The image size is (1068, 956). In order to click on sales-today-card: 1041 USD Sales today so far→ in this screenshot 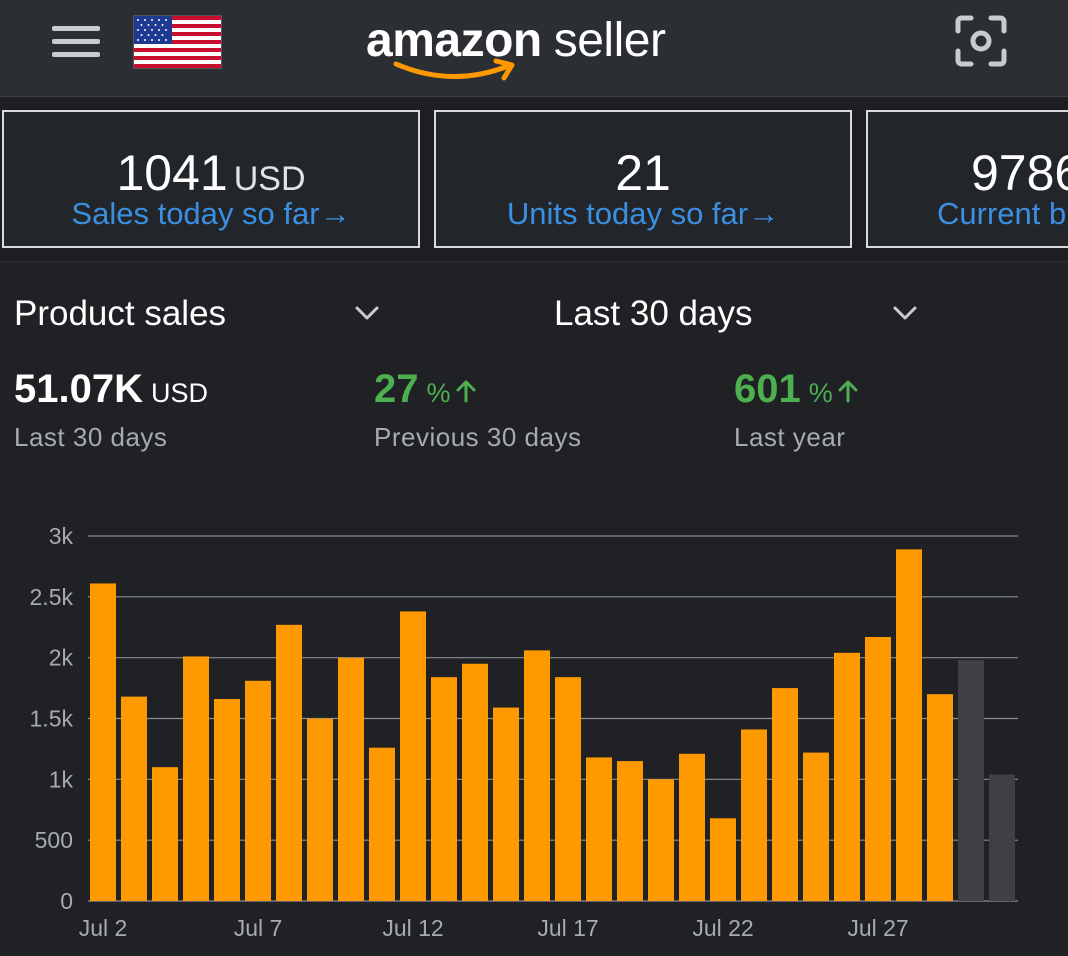, I will do `click(211, 179)`.